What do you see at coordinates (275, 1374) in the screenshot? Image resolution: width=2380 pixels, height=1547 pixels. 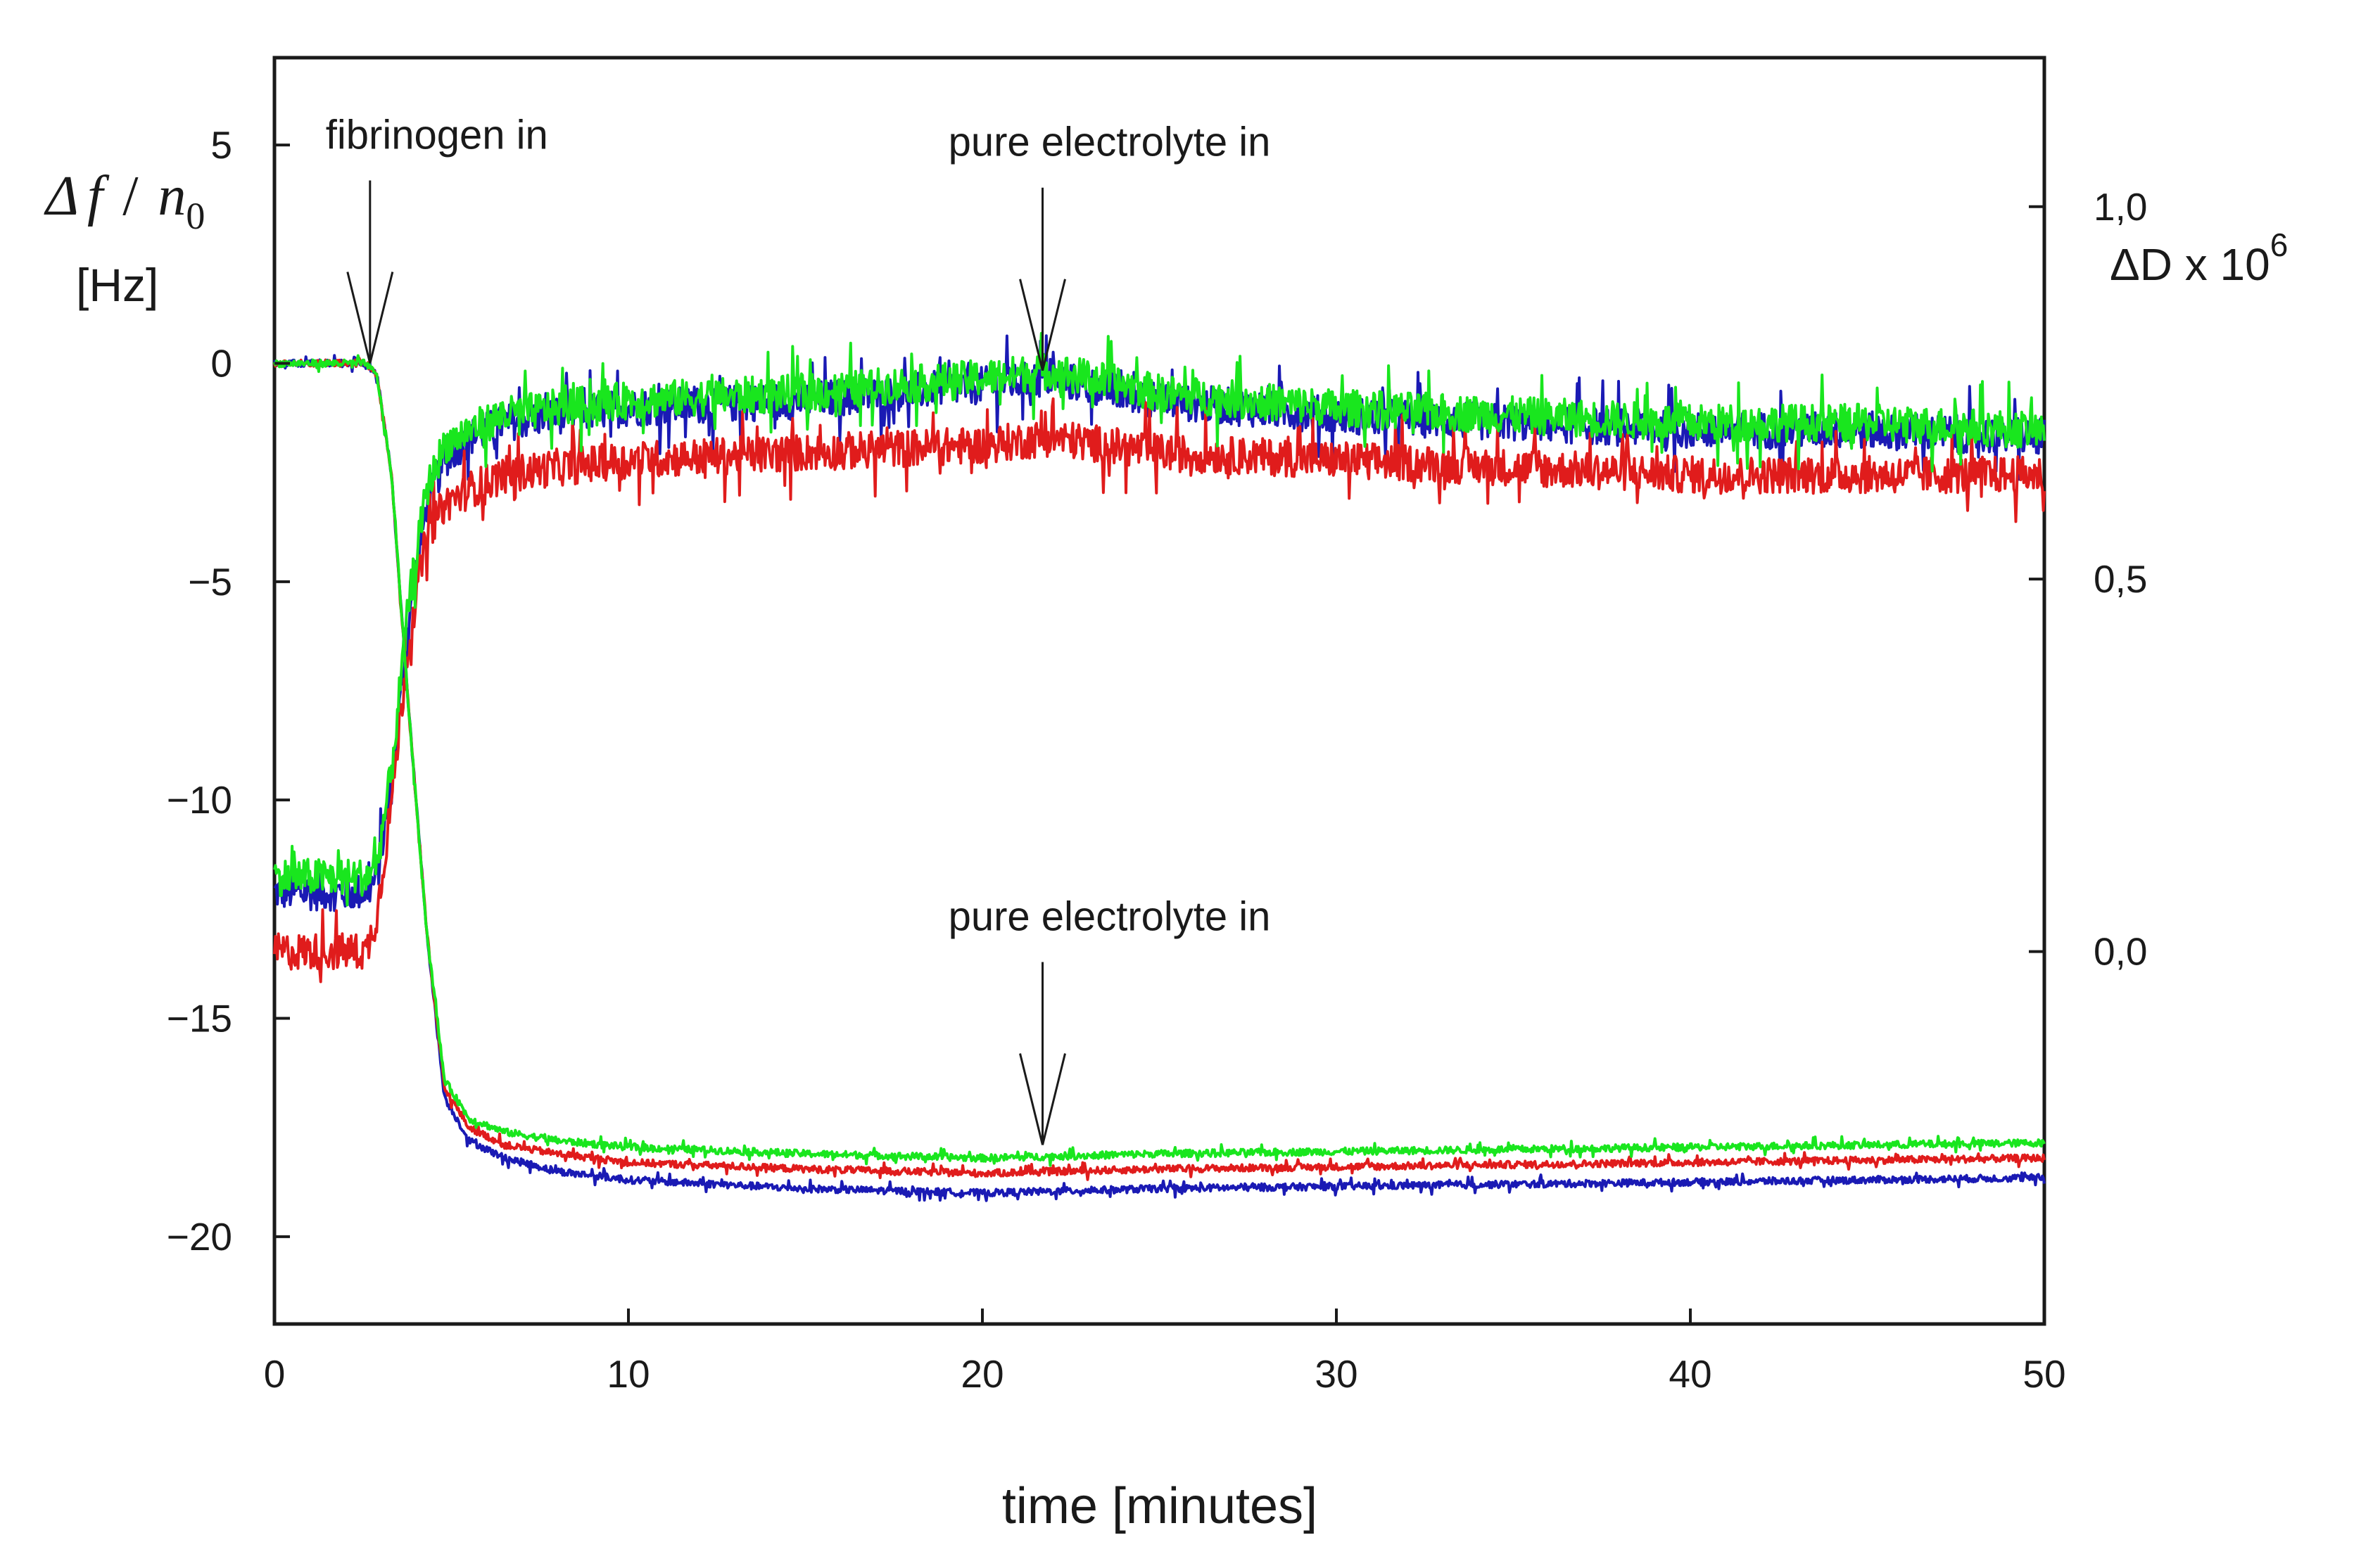 I see `x-tick-label: 0` at bounding box center [275, 1374].